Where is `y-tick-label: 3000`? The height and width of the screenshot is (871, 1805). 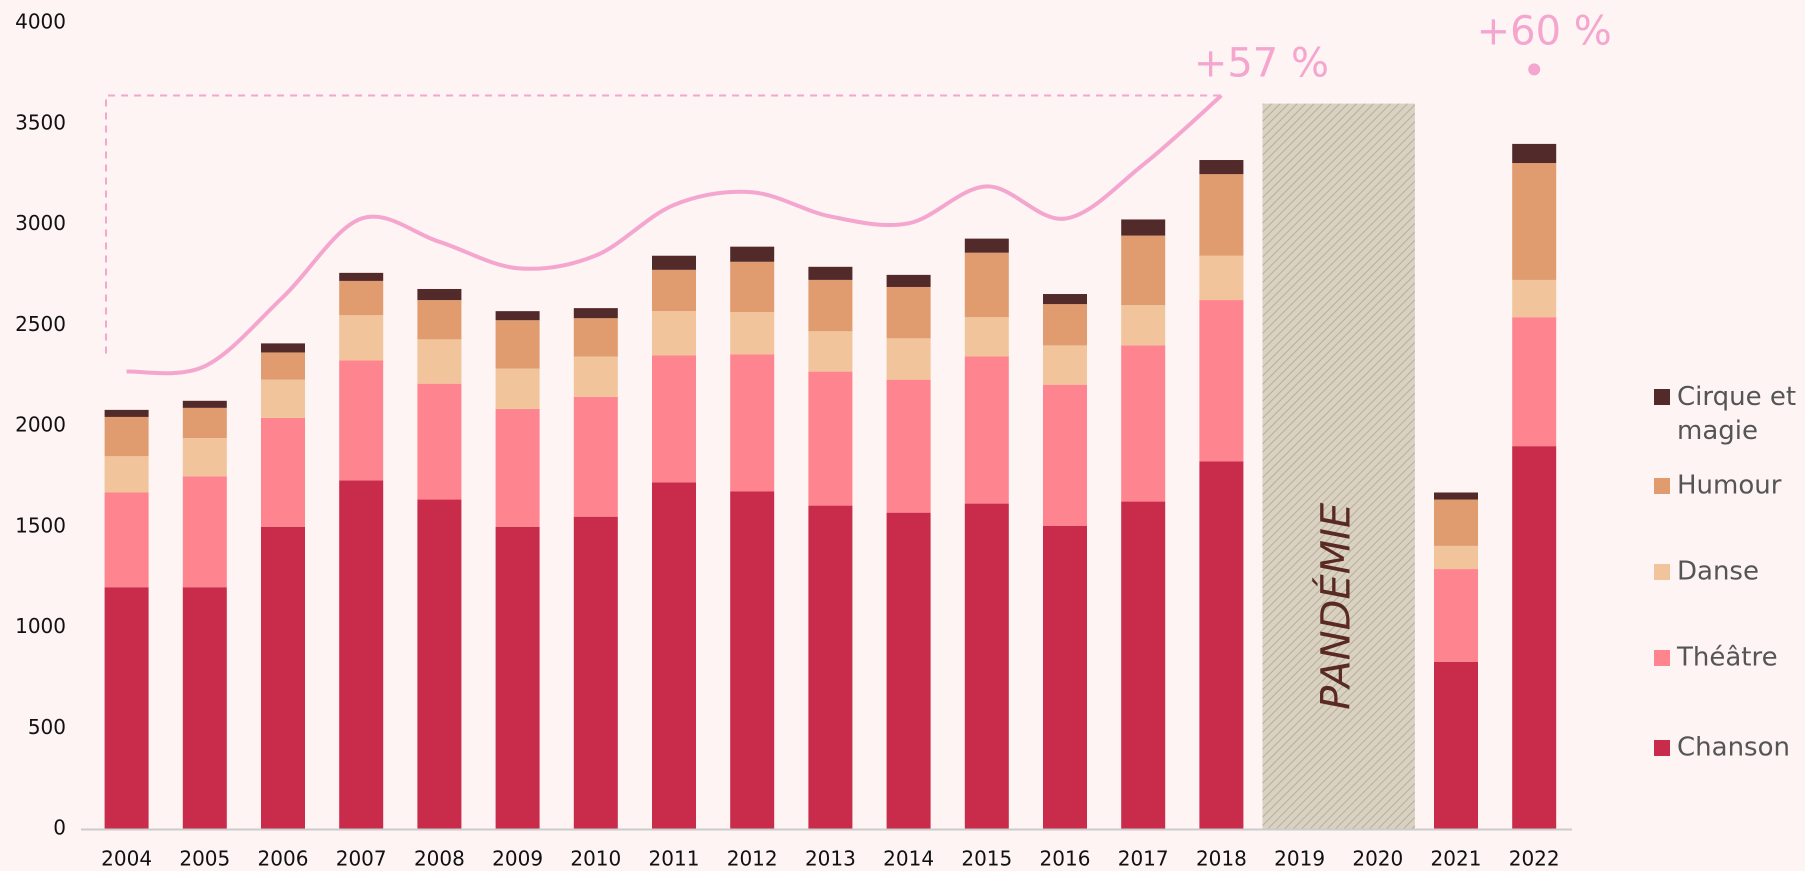
y-tick-label: 3000 is located at coordinates (40, 223).